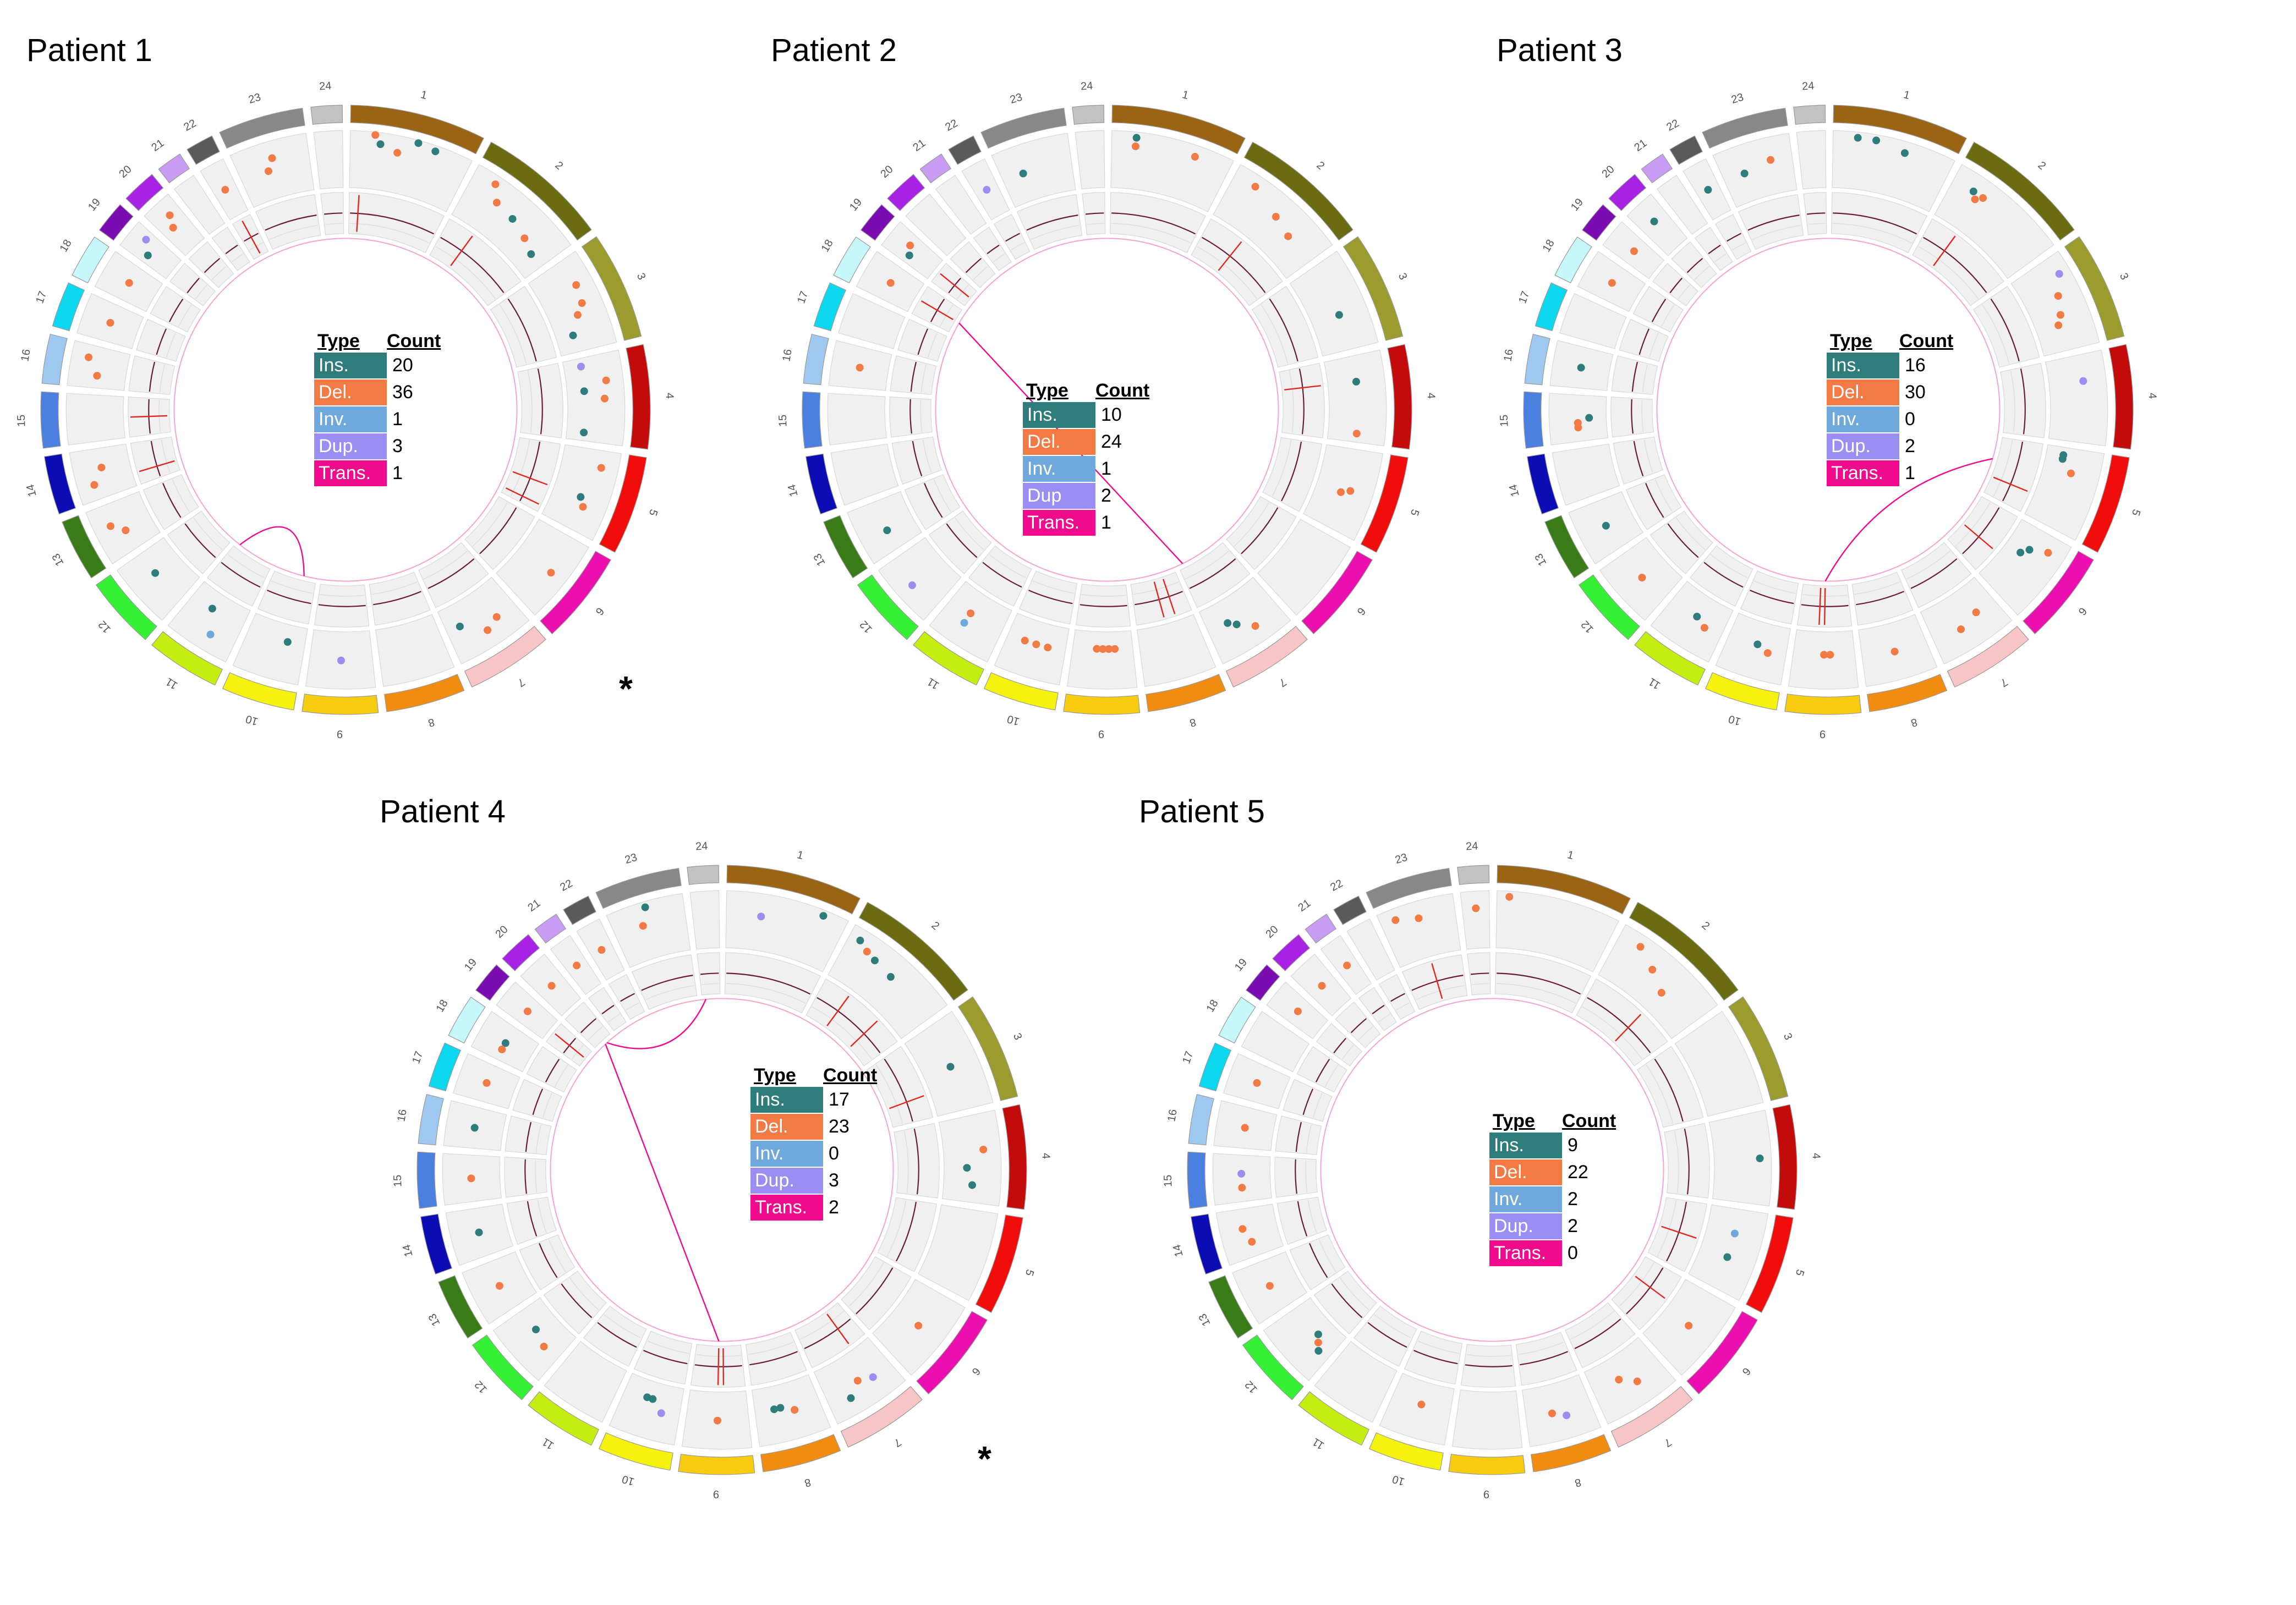  I want to click on patient-1-asterisk: *, so click(626, 688).